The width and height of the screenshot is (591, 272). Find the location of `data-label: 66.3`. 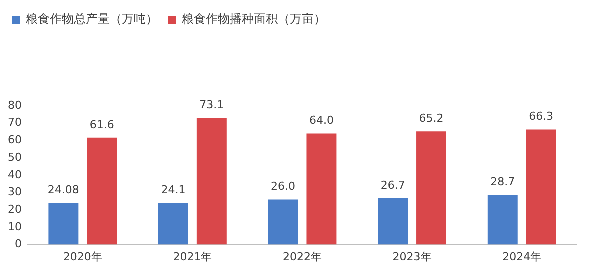

data-label: 66.3 is located at coordinates (541, 117).